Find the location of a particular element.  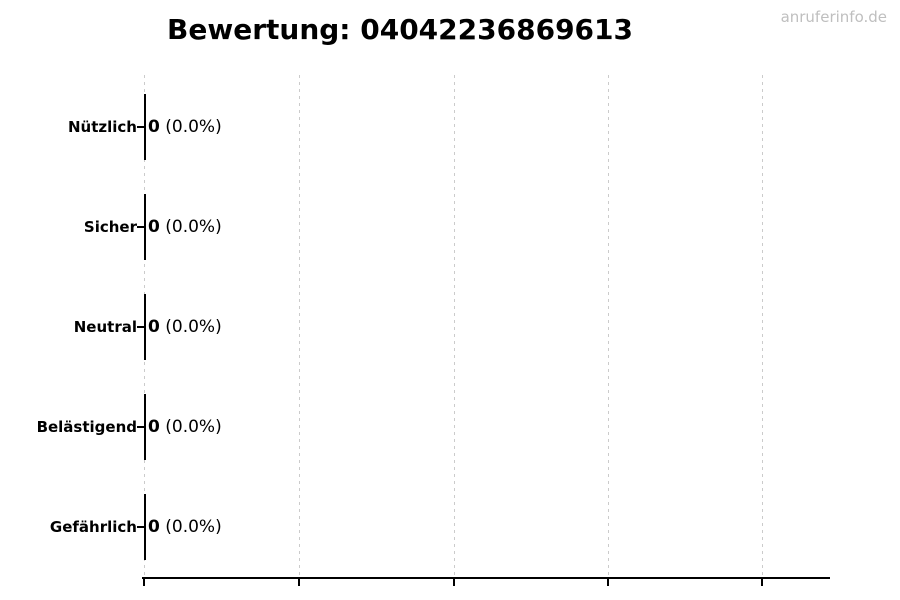

watermark: anruferinfo.de is located at coordinates (833, 17).